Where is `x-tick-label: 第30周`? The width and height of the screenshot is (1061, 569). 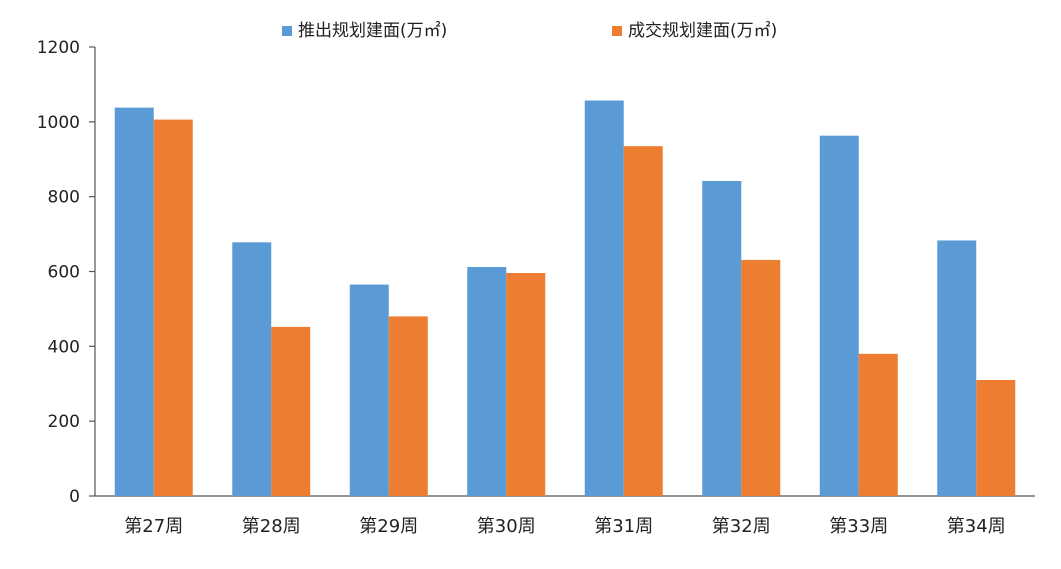 x-tick-label: 第30周 is located at coordinates (506, 526).